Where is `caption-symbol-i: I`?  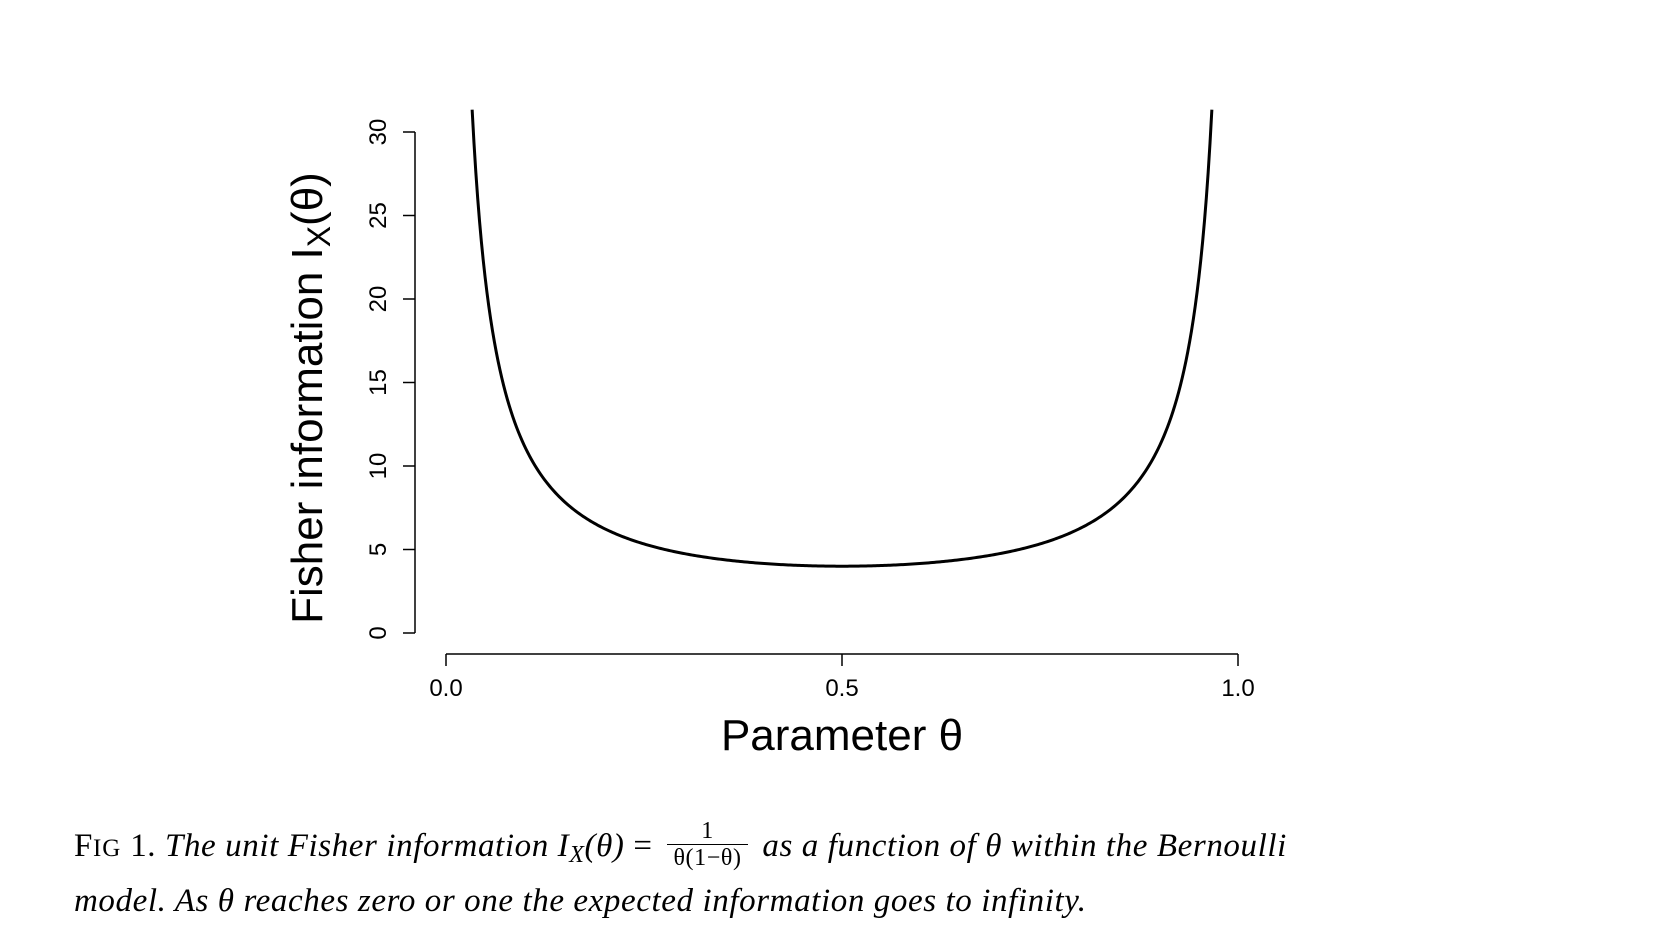
caption-symbol-i: I is located at coordinates (563, 846).